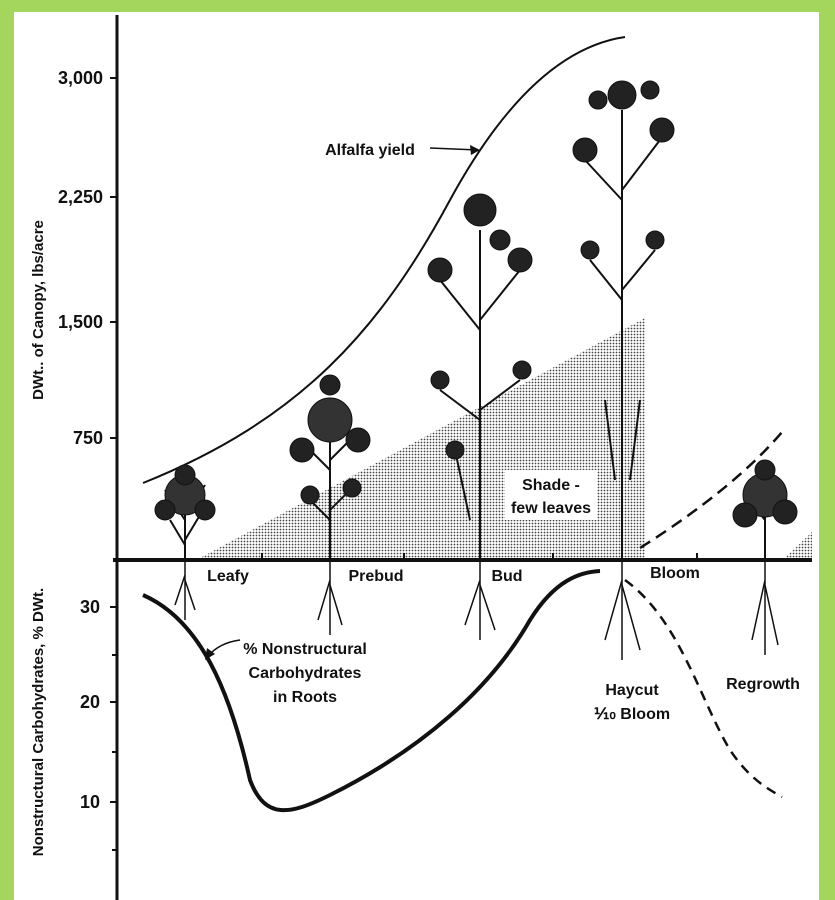  What do you see at coordinates (454, 149) in the screenshot?
I see `arrow` at bounding box center [454, 149].